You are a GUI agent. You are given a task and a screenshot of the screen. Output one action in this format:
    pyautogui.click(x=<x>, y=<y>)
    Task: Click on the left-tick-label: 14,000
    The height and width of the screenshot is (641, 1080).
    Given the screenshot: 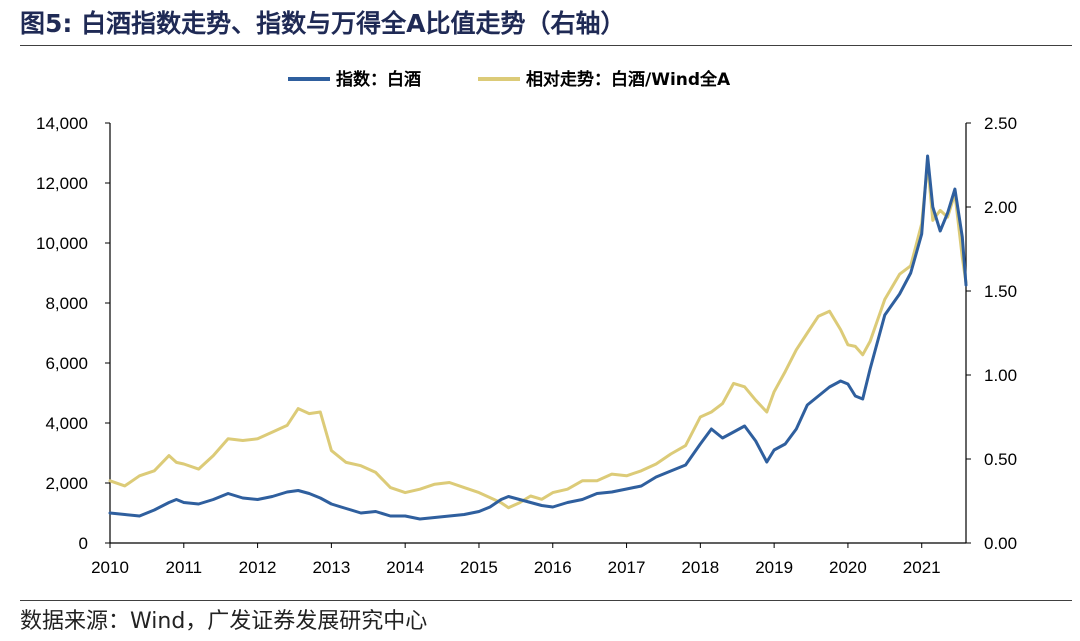 What is the action you would take?
    pyautogui.click(x=62, y=123)
    